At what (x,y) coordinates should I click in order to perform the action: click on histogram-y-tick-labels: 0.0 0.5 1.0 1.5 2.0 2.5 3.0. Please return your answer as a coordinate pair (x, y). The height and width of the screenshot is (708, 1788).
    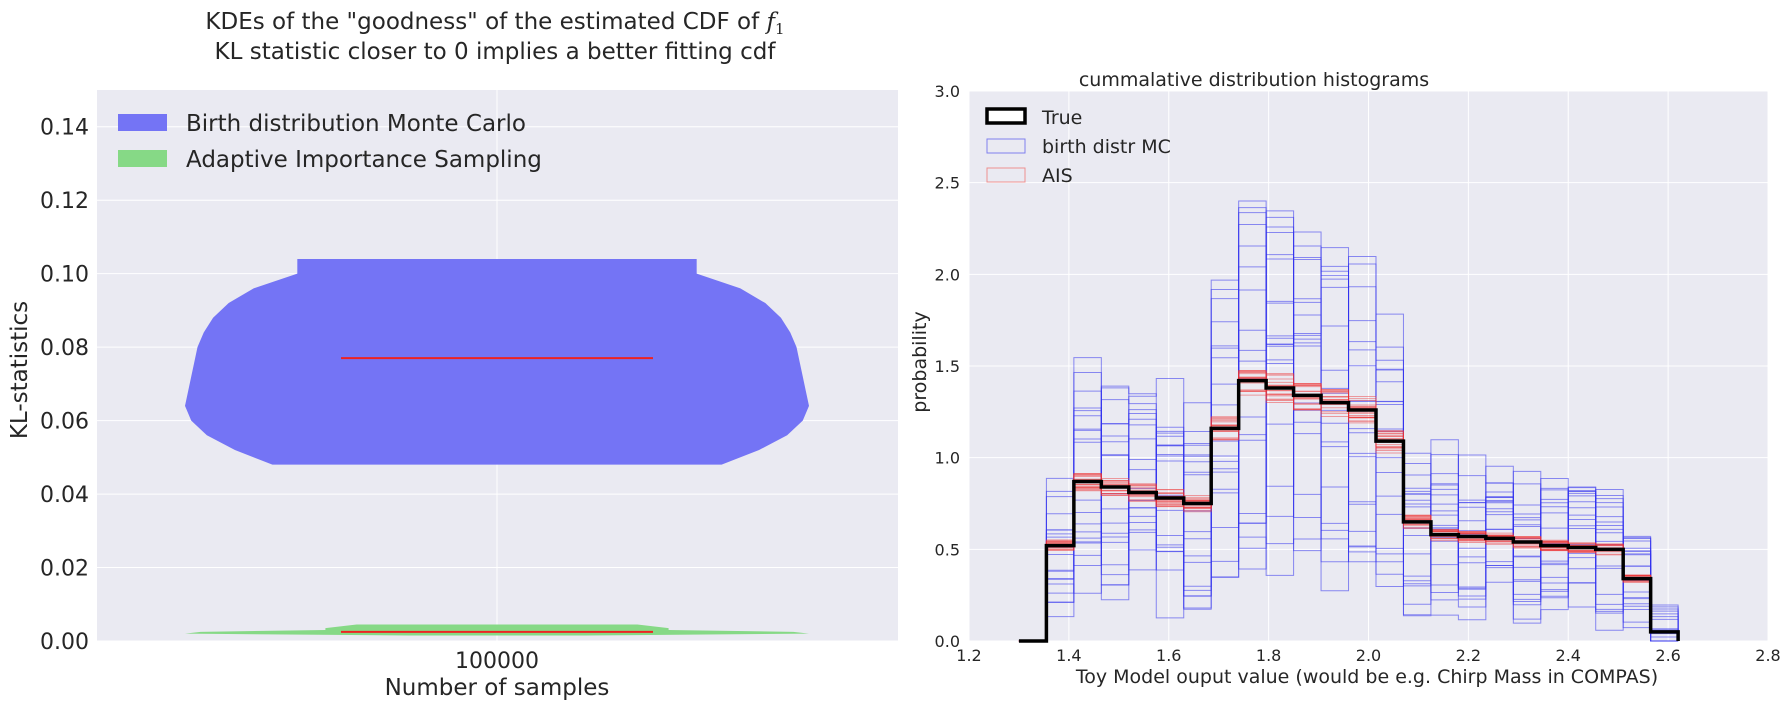
    Looking at the image, I should click on (947, 366).